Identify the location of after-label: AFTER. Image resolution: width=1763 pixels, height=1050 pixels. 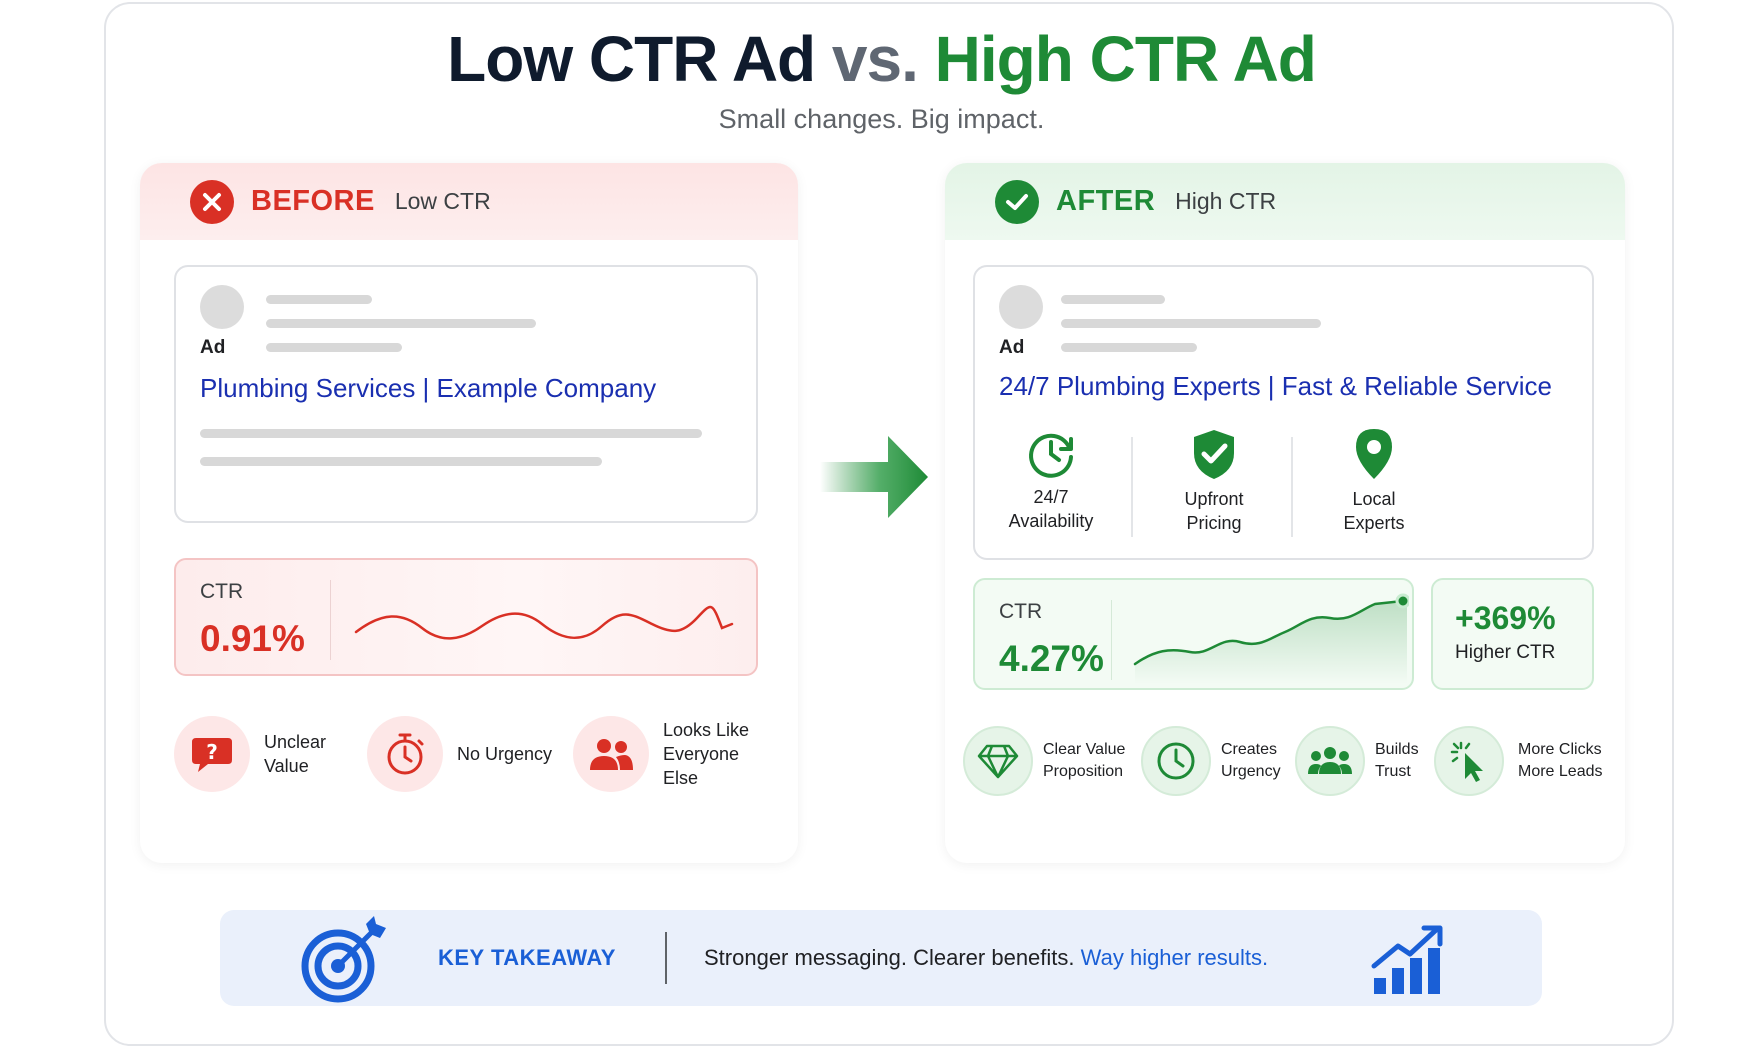
(1106, 201).